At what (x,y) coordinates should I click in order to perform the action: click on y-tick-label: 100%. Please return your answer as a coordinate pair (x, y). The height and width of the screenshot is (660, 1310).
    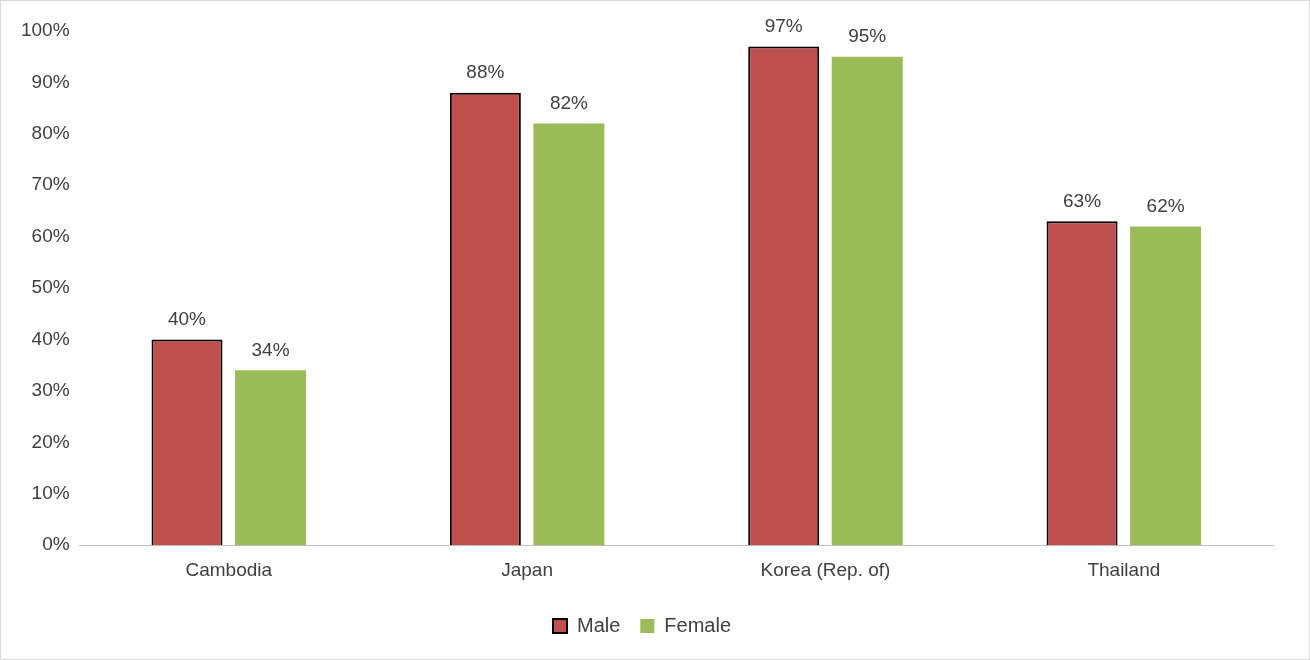
    Looking at the image, I should click on (45, 30).